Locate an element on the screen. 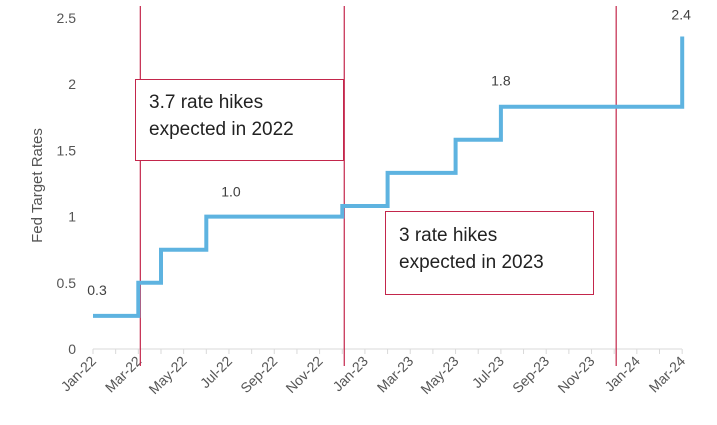 This screenshot has height=425, width=717. annotation-line: expected in 2023 is located at coordinates (471, 262).